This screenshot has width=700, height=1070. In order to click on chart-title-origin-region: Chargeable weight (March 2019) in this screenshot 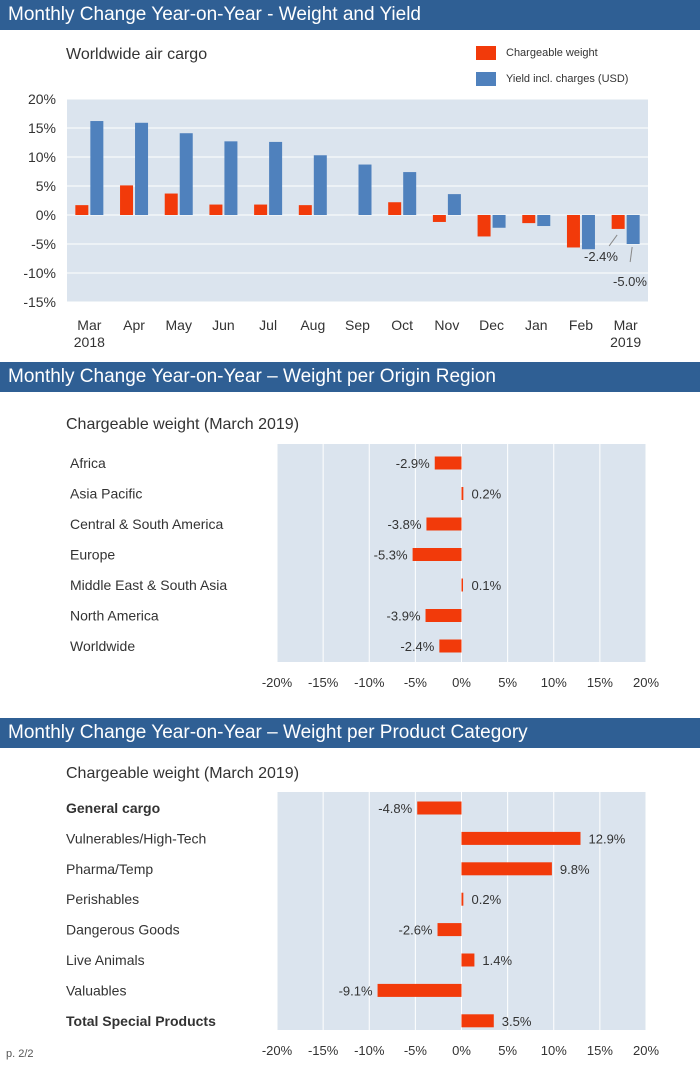, I will do `click(183, 424)`.